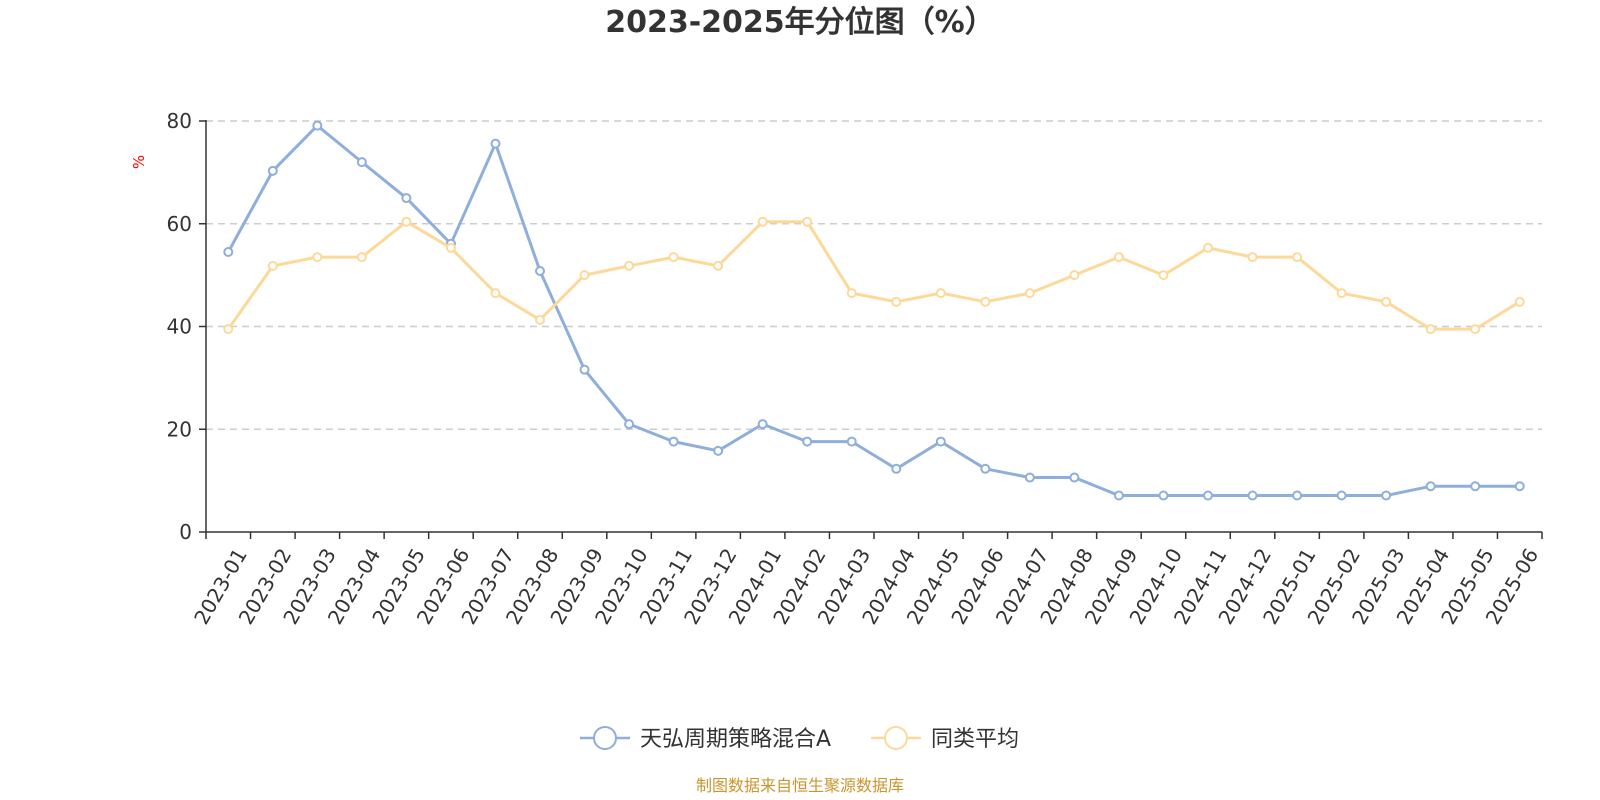 Image resolution: width=1600 pixels, height=800 pixels. I want to click on y-tick-label: 40, so click(179, 327).